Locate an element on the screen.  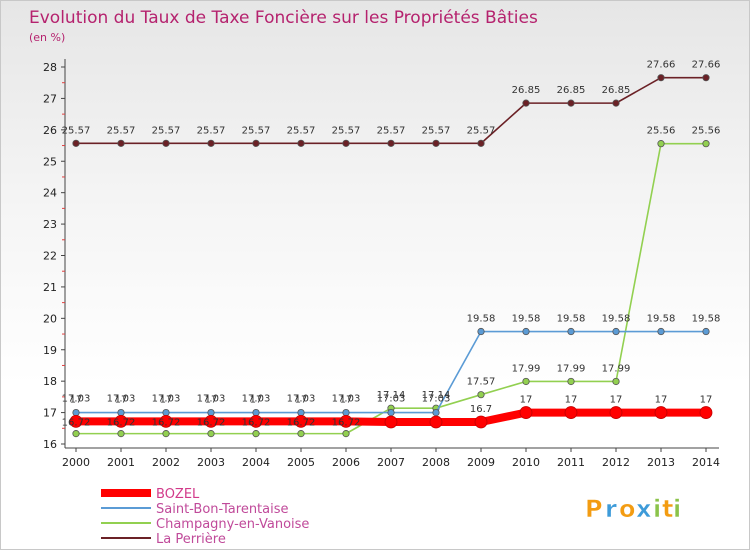
x-tick-label: 2000 is located at coordinates (76, 462).